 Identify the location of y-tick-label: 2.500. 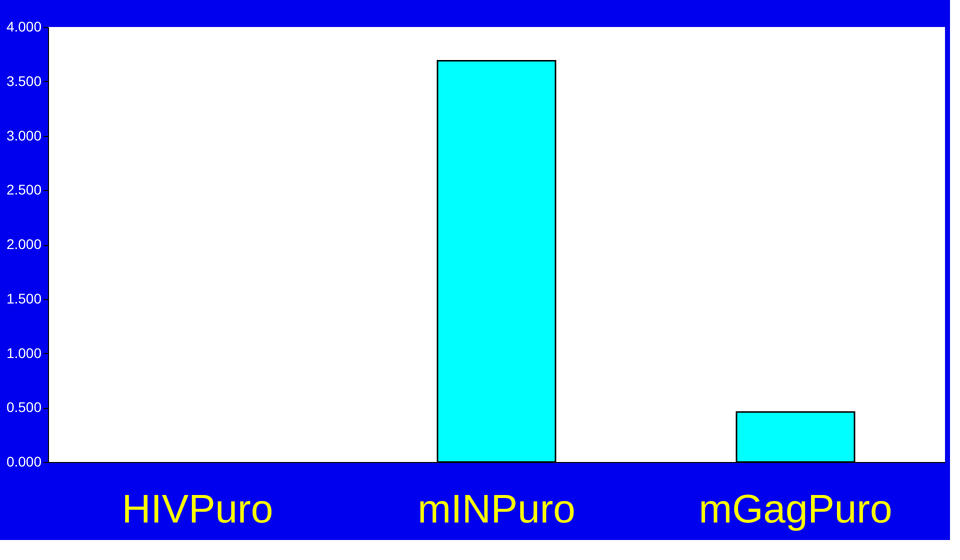
(24, 190).